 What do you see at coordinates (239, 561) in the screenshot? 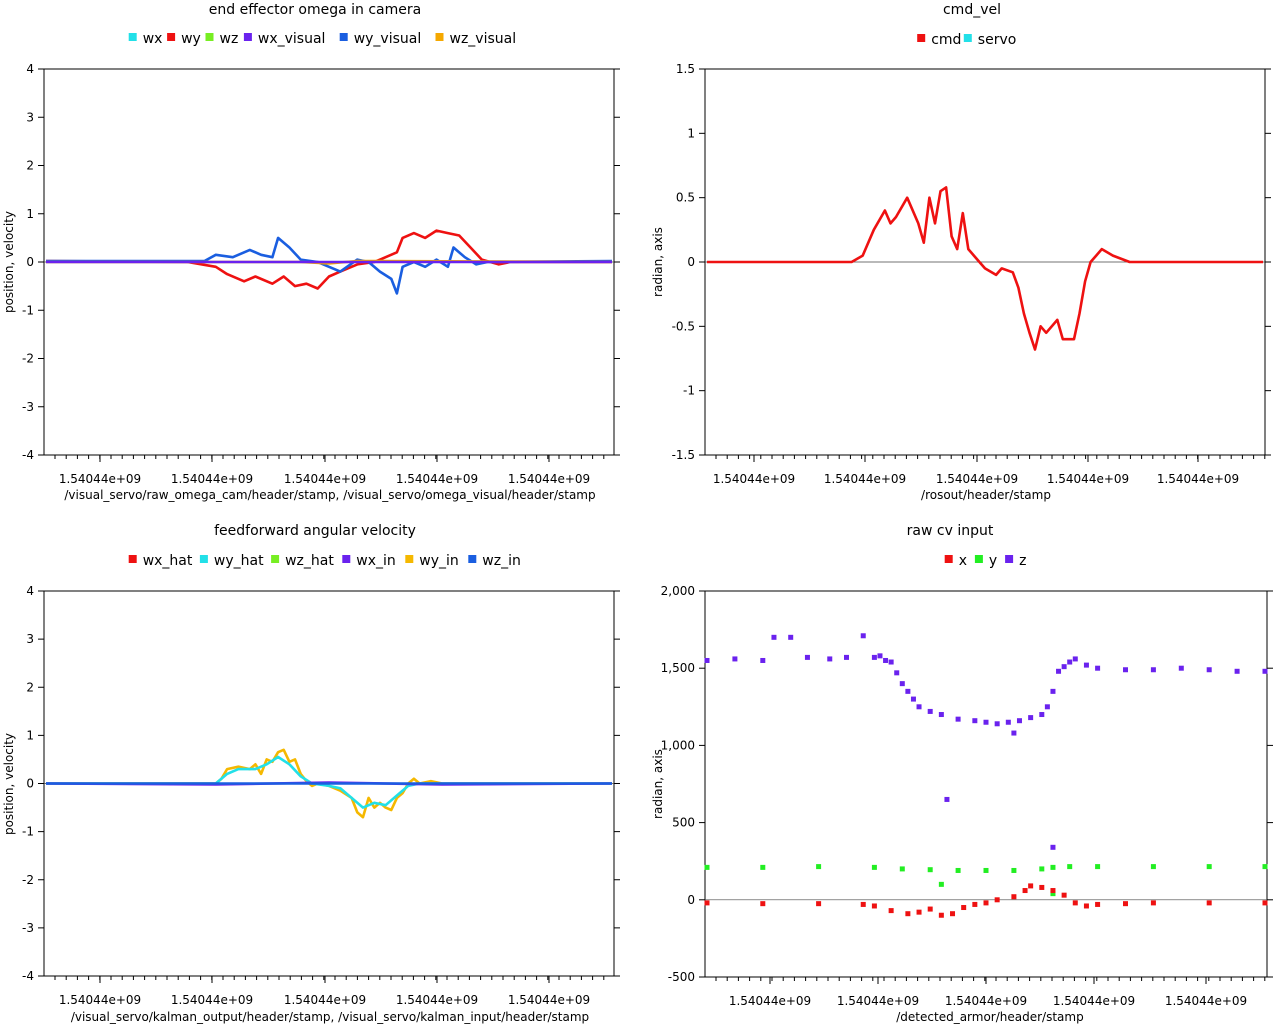
I see `legend-label-wy_hat: wy_hat` at bounding box center [239, 561].